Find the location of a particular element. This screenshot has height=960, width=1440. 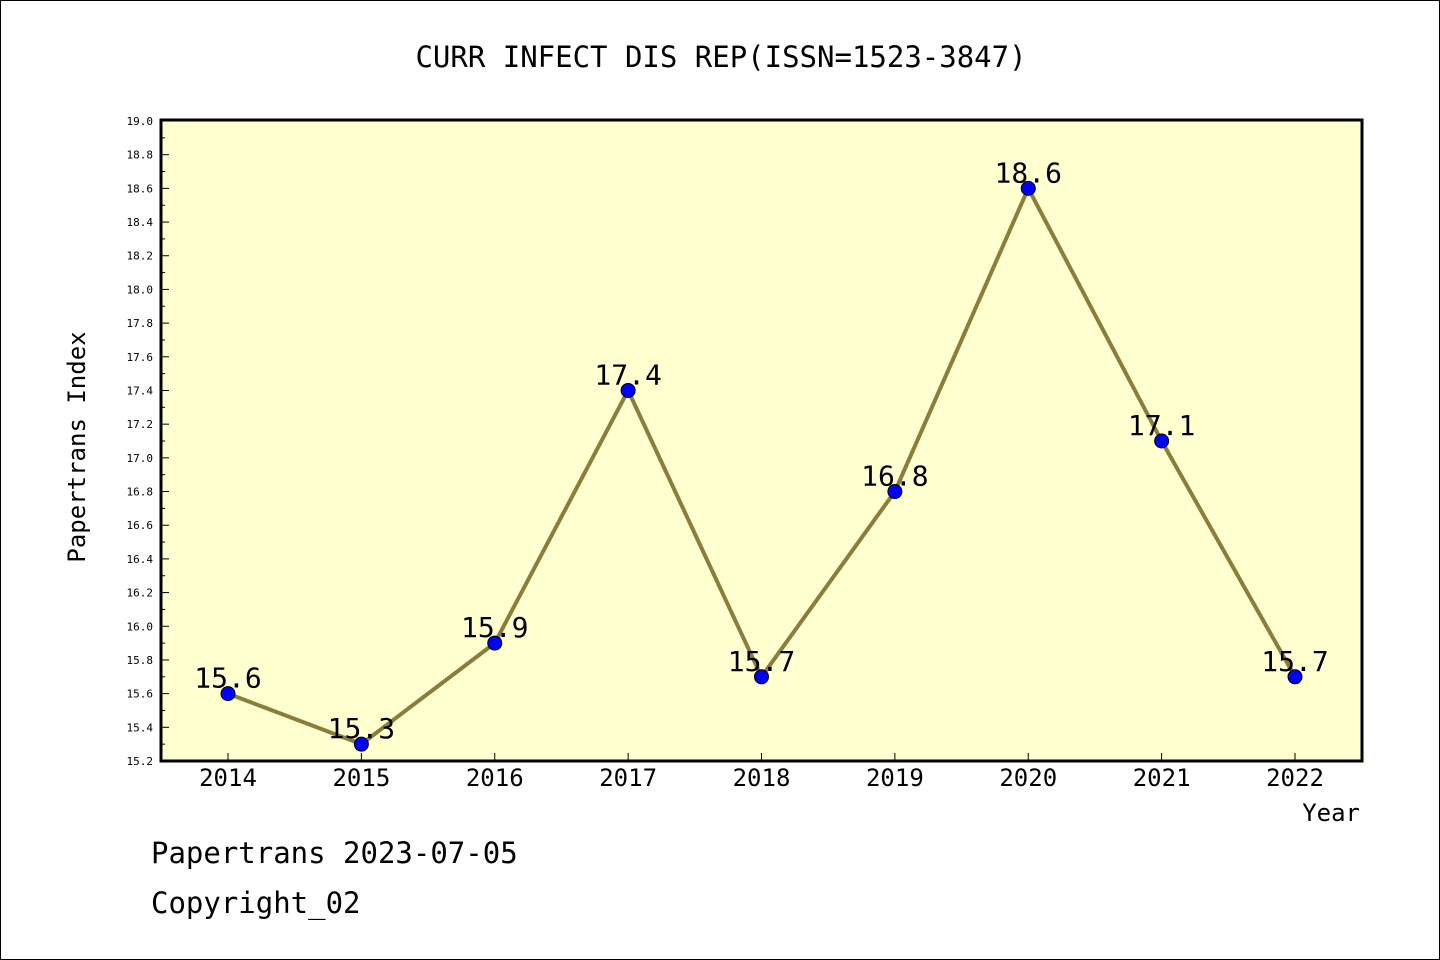

x-tick-label: 2021 is located at coordinates (1162, 778).